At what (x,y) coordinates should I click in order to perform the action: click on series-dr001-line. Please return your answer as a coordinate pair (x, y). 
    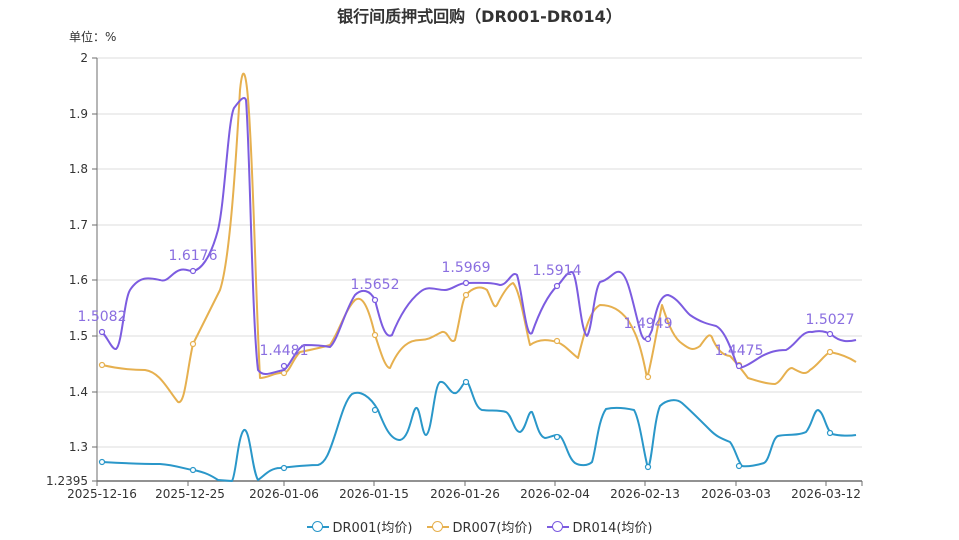
    Looking at the image, I should click on (479, 431).